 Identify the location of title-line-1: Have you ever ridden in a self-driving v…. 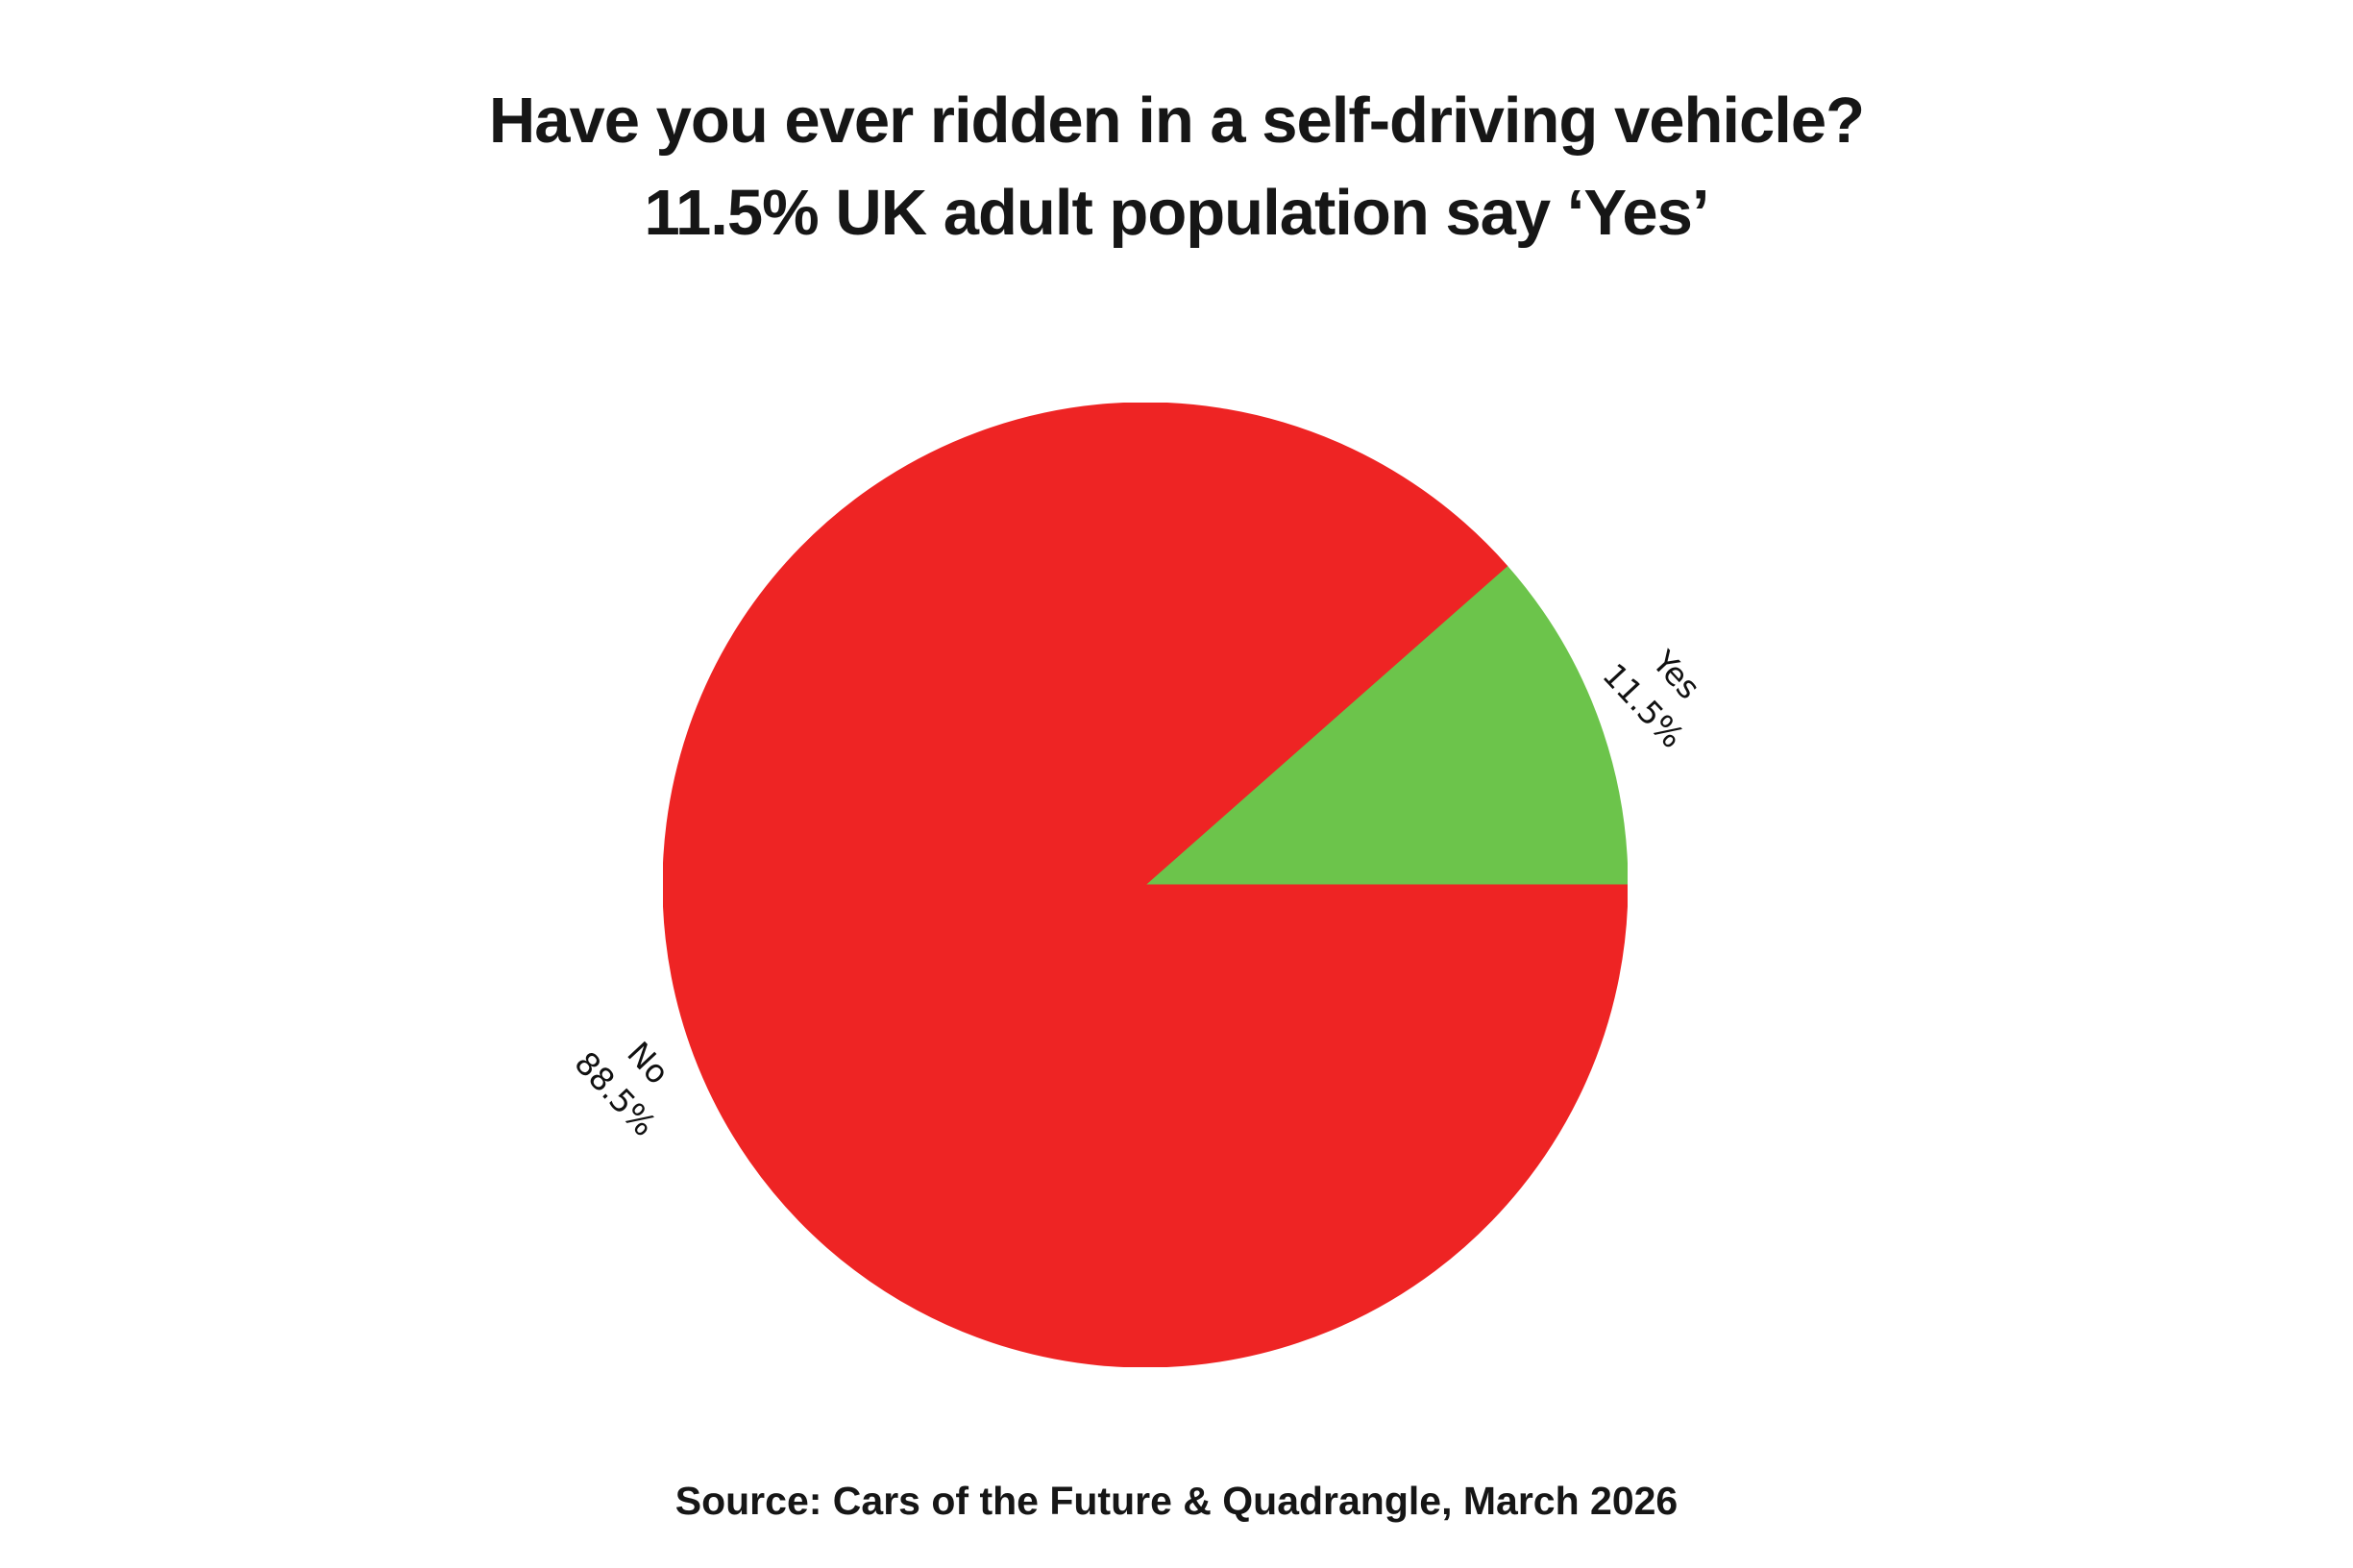
(1176, 121).